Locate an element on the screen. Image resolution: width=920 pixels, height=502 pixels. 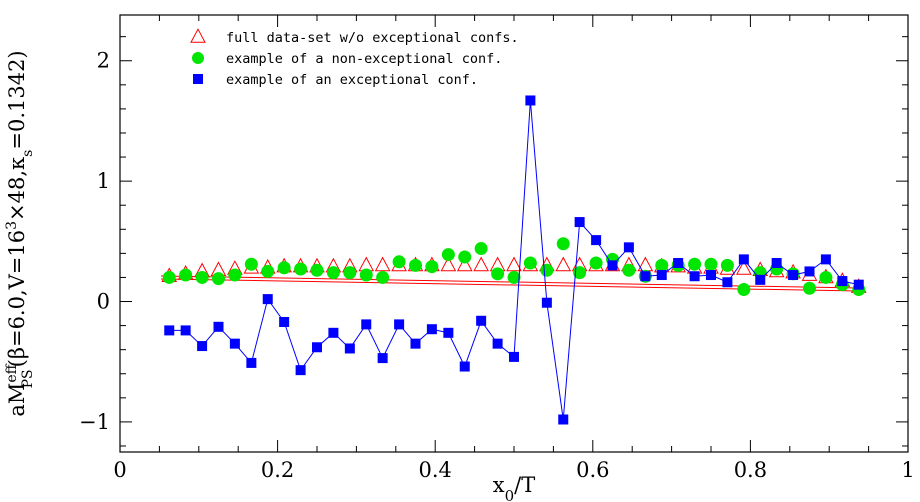
y-tick-label: 2 is located at coordinates (103, 61).